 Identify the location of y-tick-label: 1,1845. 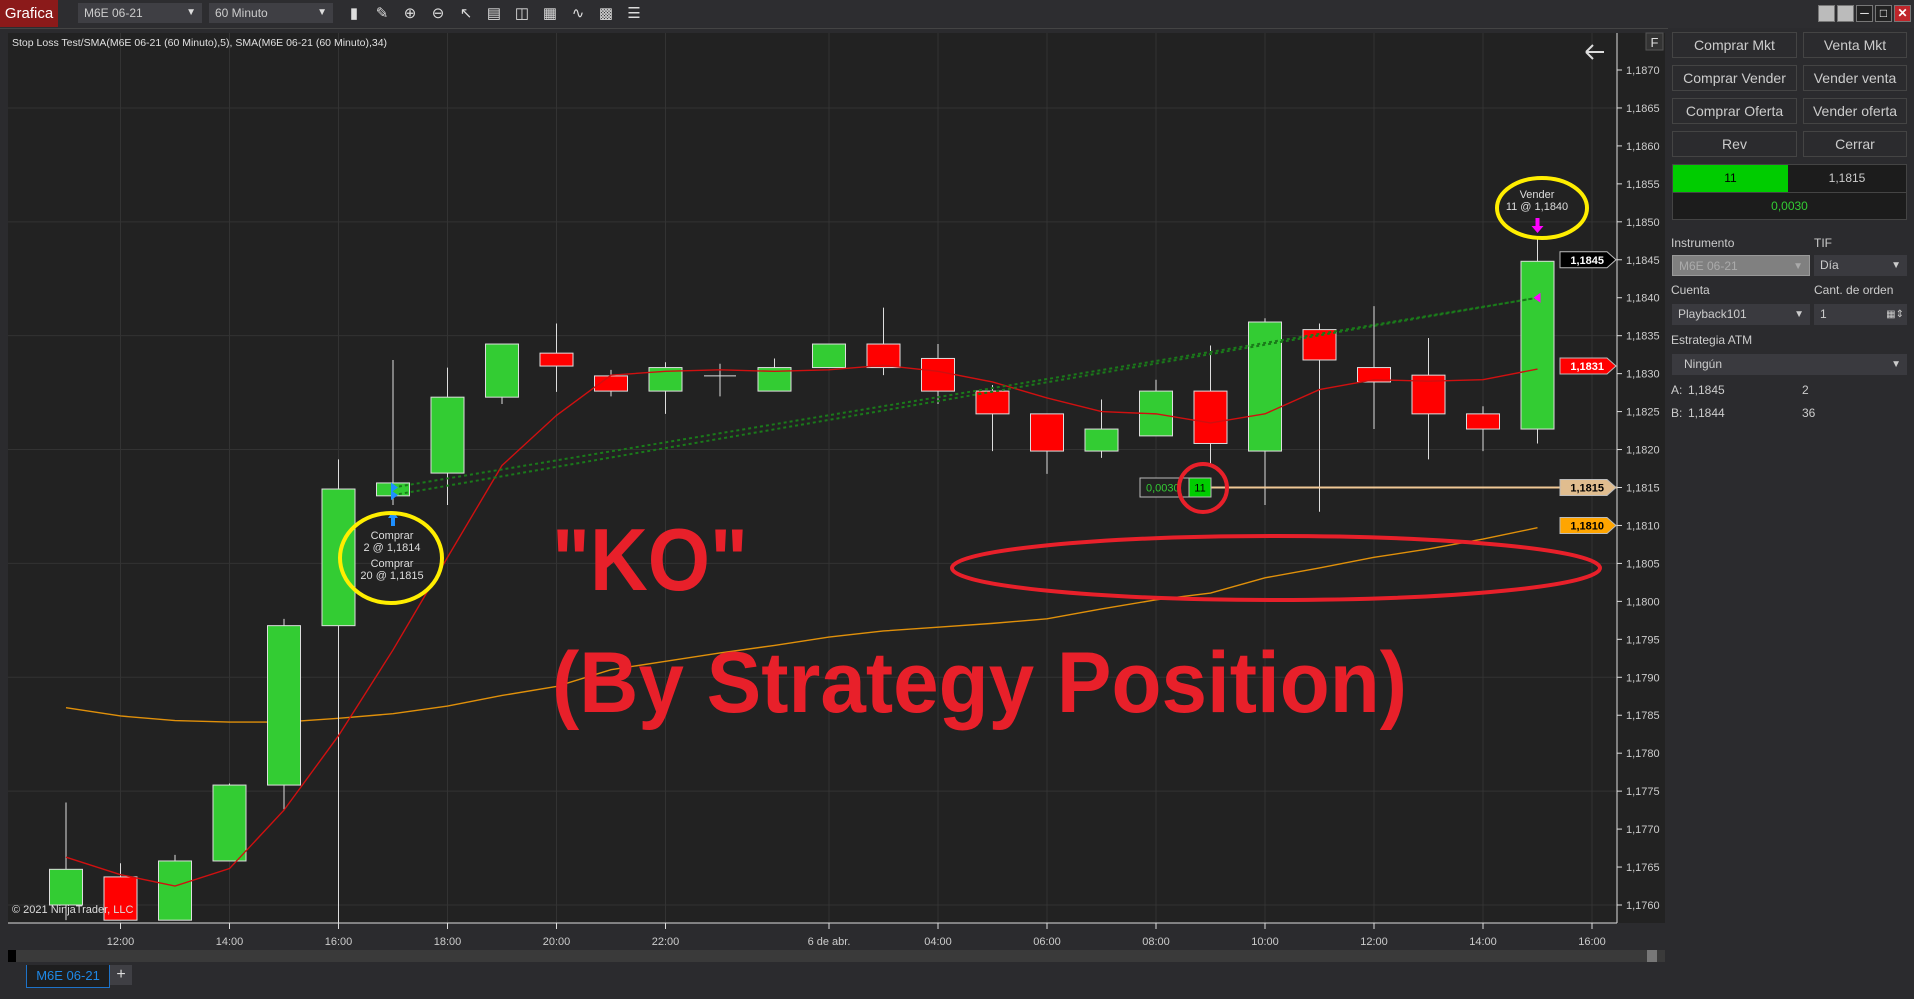
(1643, 261).